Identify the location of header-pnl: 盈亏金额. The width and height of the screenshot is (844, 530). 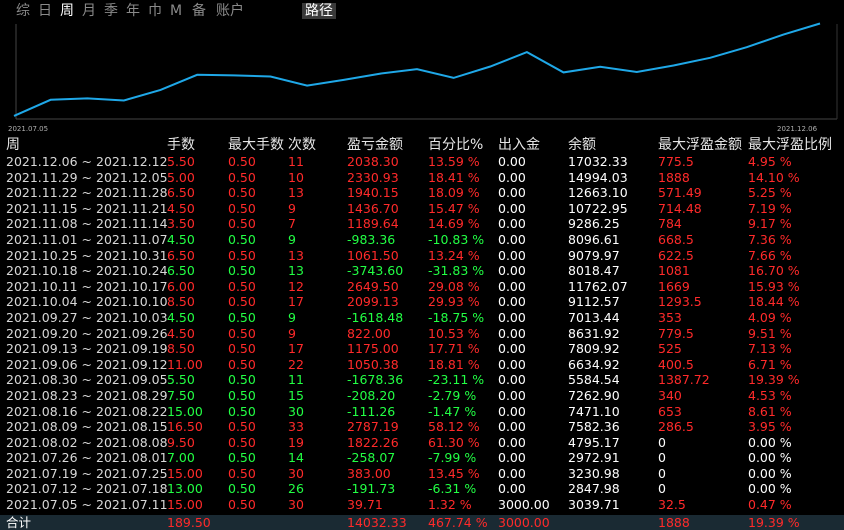
(375, 145).